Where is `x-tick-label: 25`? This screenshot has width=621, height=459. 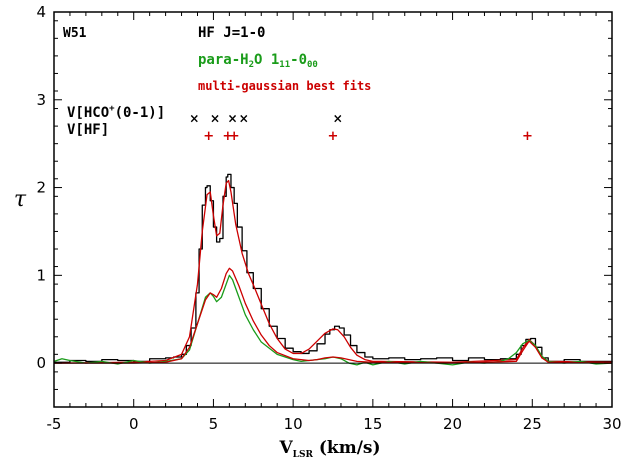
x-tick-label: 25 is located at coordinates (532, 424).